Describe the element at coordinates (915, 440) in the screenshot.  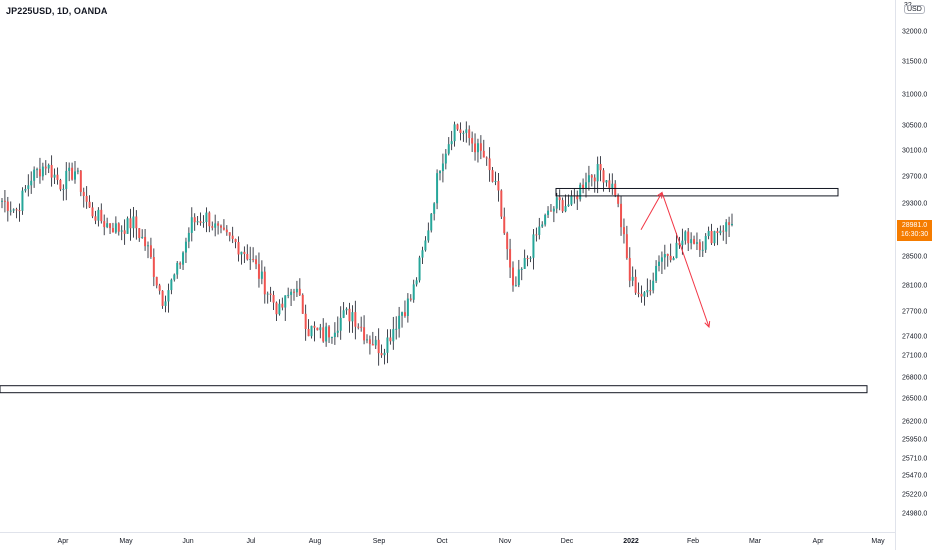
I see `price-tick-label: 25950.0` at that location.